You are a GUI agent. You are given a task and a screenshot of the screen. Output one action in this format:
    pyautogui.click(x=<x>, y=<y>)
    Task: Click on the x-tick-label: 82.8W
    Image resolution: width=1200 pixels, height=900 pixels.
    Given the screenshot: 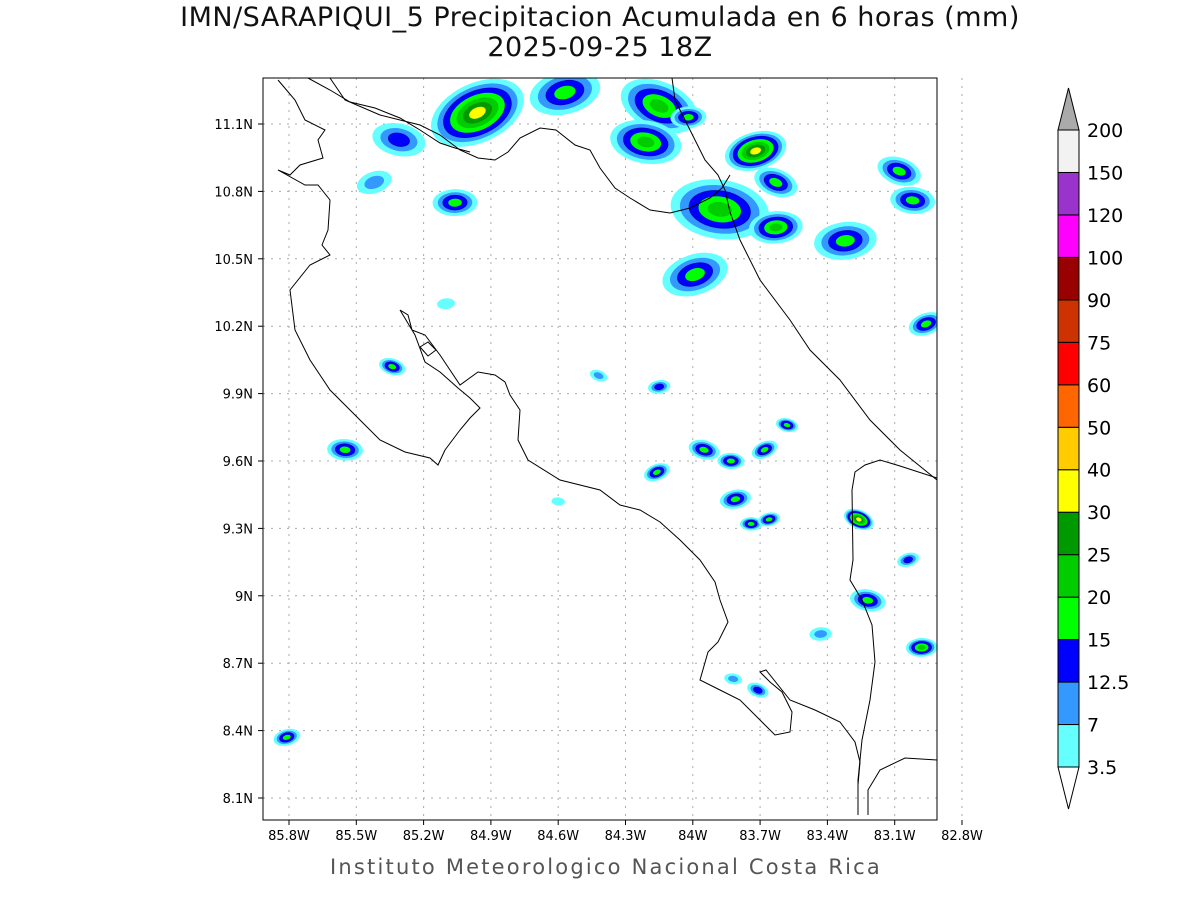 What is the action you would take?
    pyautogui.click(x=962, y=836)
    